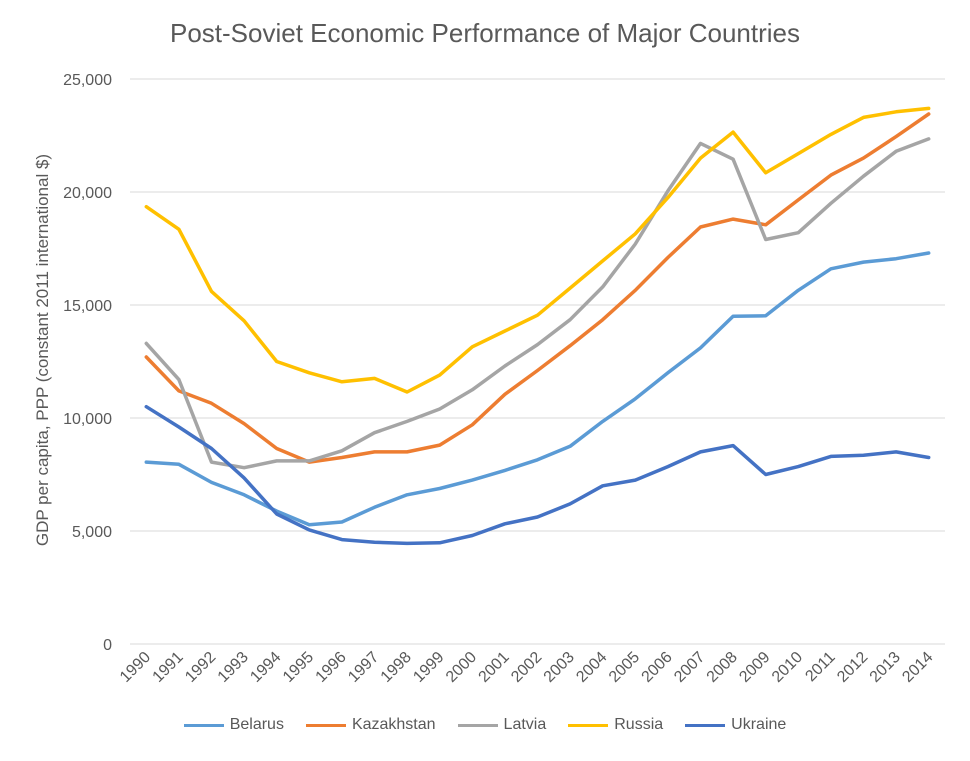  I want to click on y-tick-label: 15,000, so click(87, 306).